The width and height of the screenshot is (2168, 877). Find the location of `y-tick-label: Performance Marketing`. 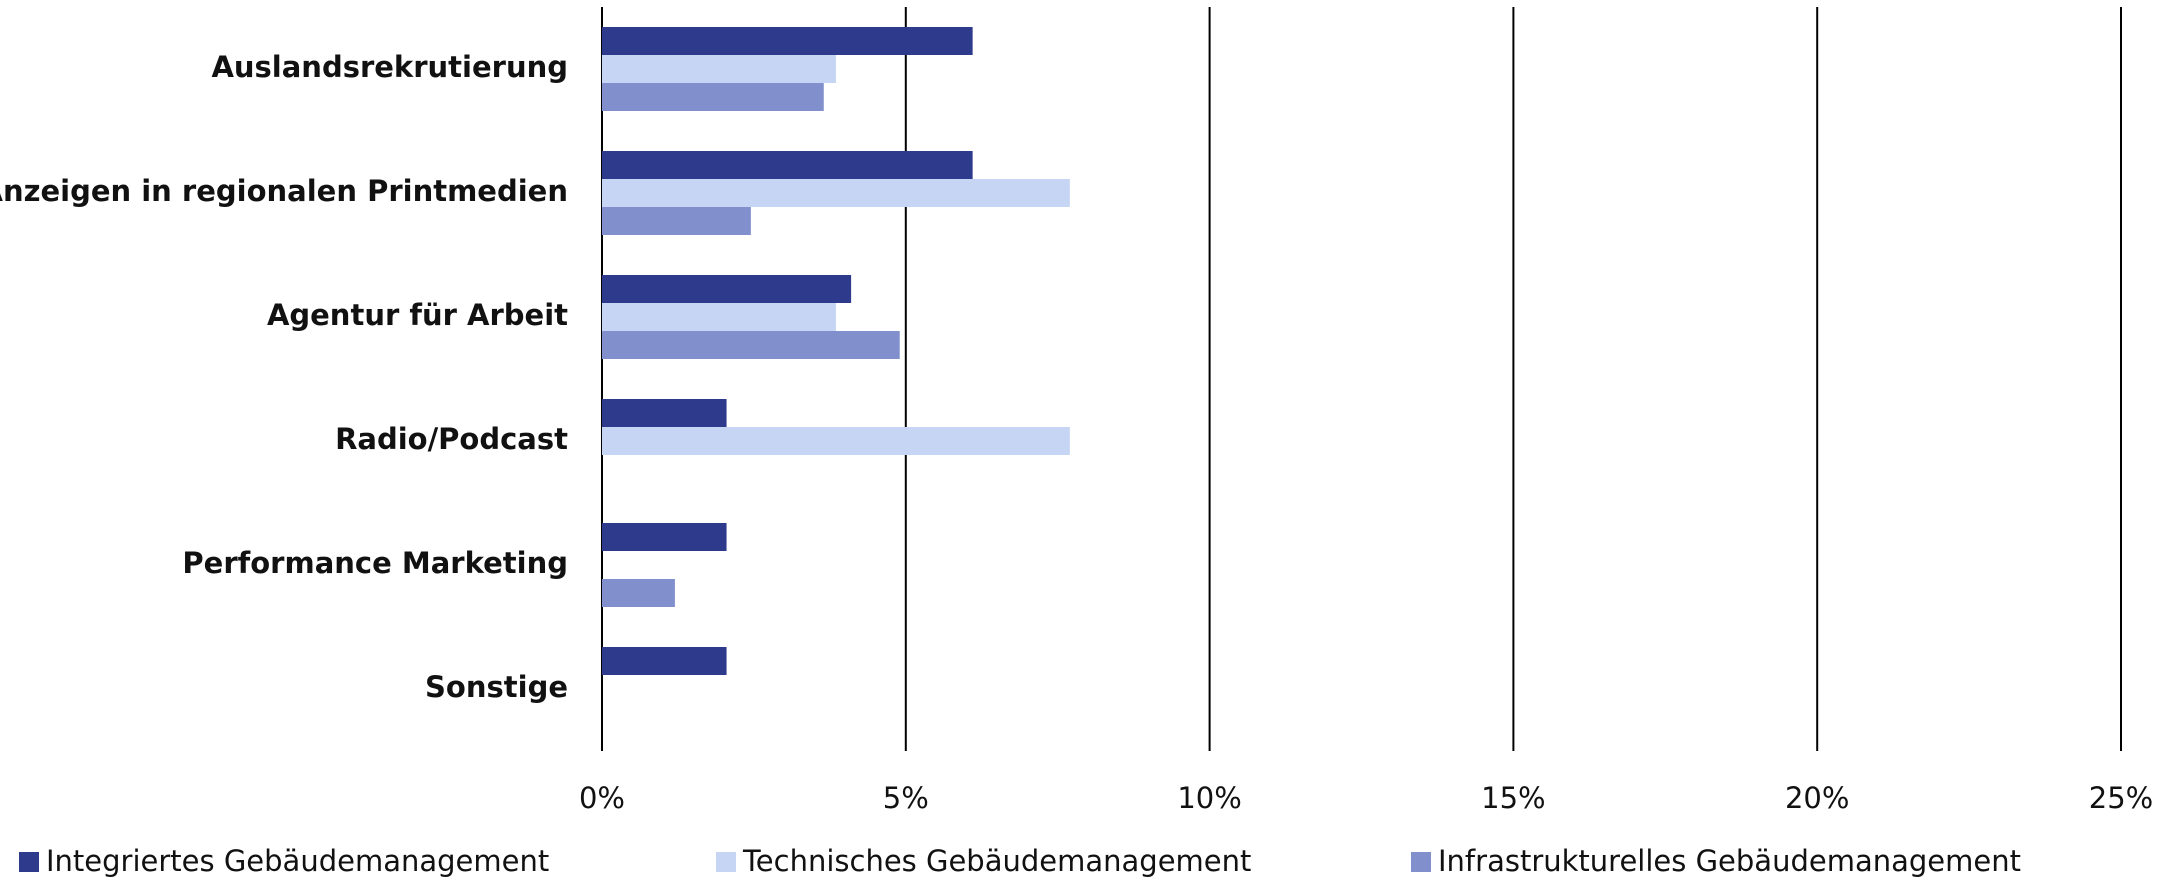

y-tick-label: Performance Marketing is located at coordinates (375, 563).